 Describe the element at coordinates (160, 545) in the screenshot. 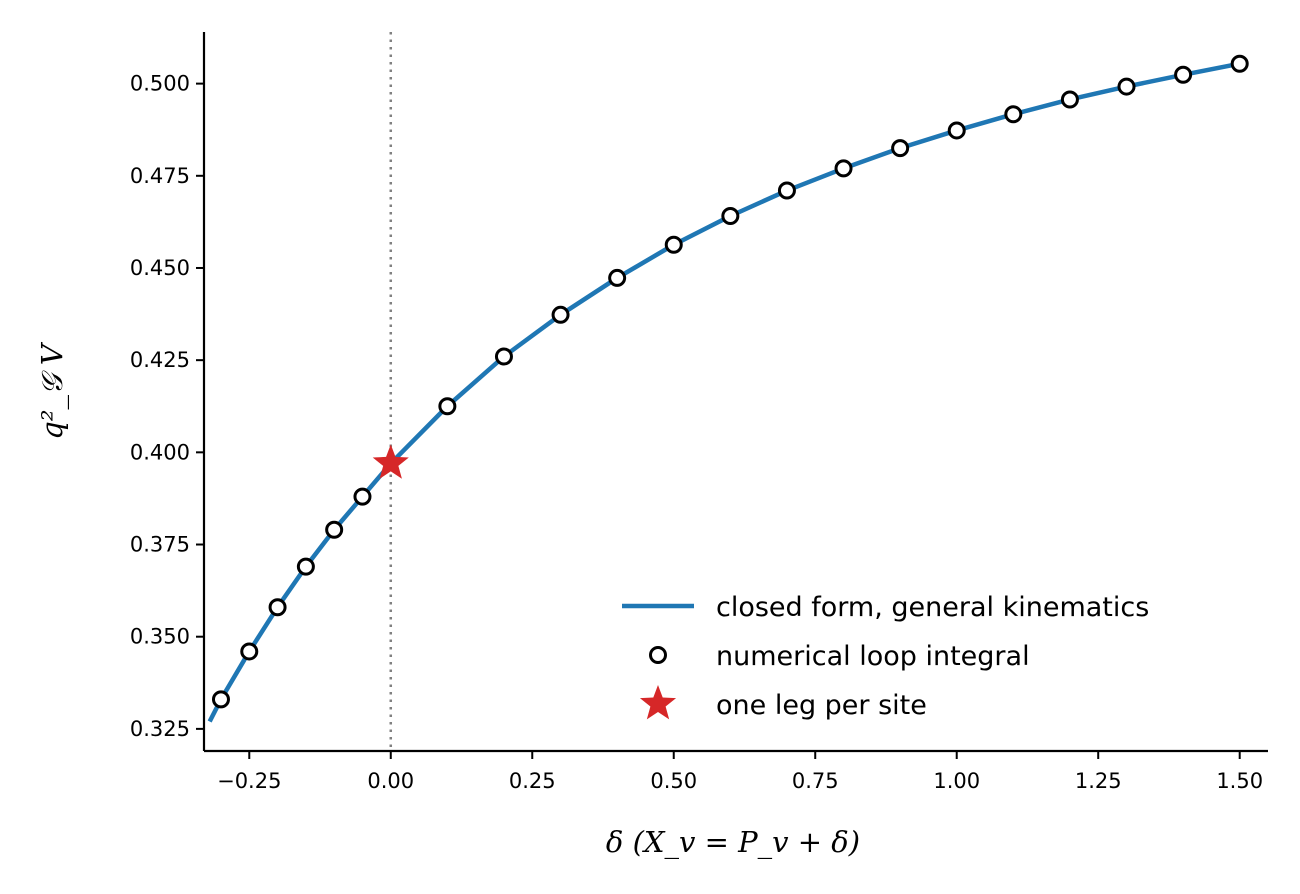

I see `y-tick-label: 0.375` at that location.